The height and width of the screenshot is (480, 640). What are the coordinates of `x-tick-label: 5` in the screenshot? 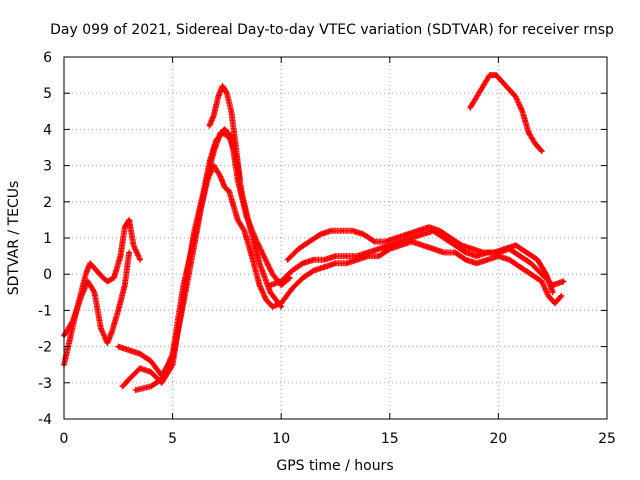 It's located at (172, 439).